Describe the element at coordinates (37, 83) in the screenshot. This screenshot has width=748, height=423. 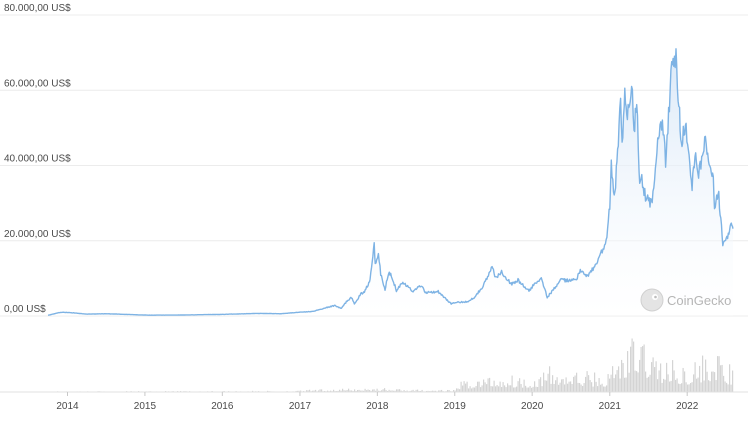
I see `y-tick-label: 60.000,00 US$` at that location.